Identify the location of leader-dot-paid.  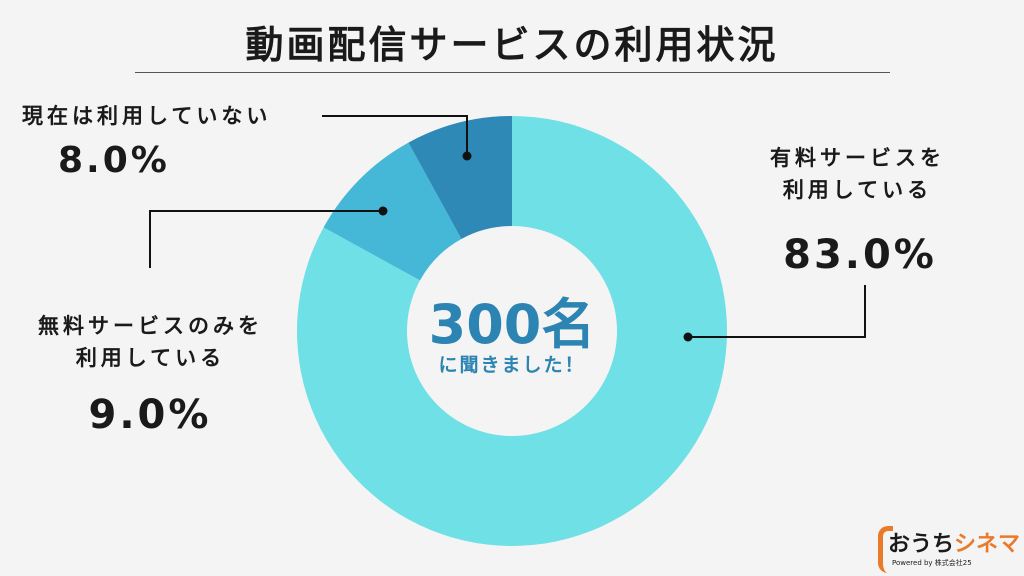
(688, 337).